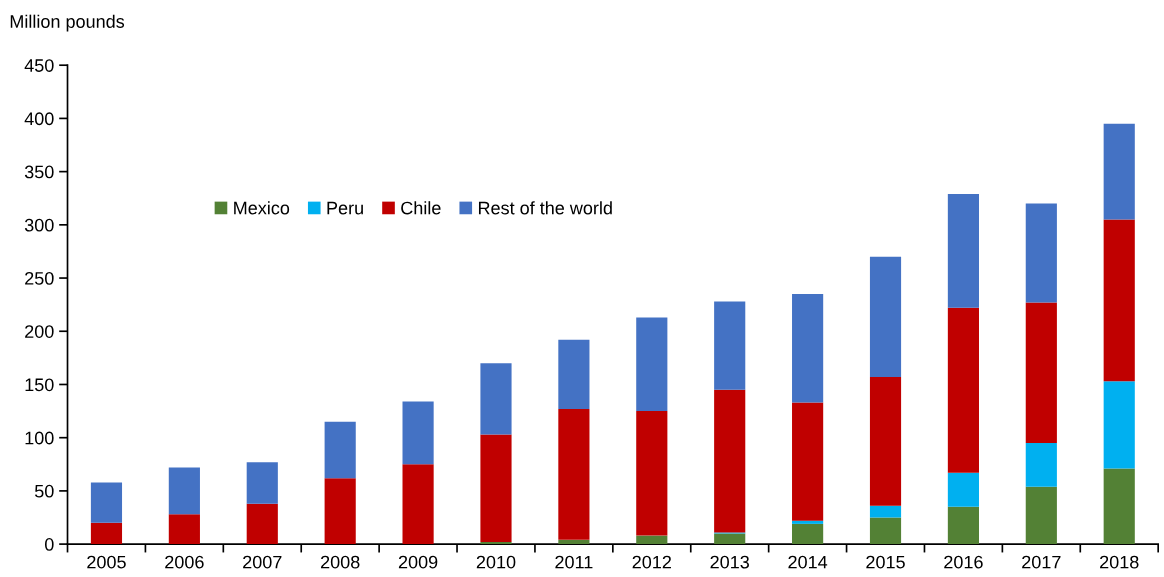 The height and width of the screenshot is (577, 1164). Describe the element at coordinates (262, 208) in the screenshot. I see `legend-label: Mexico` at that location.